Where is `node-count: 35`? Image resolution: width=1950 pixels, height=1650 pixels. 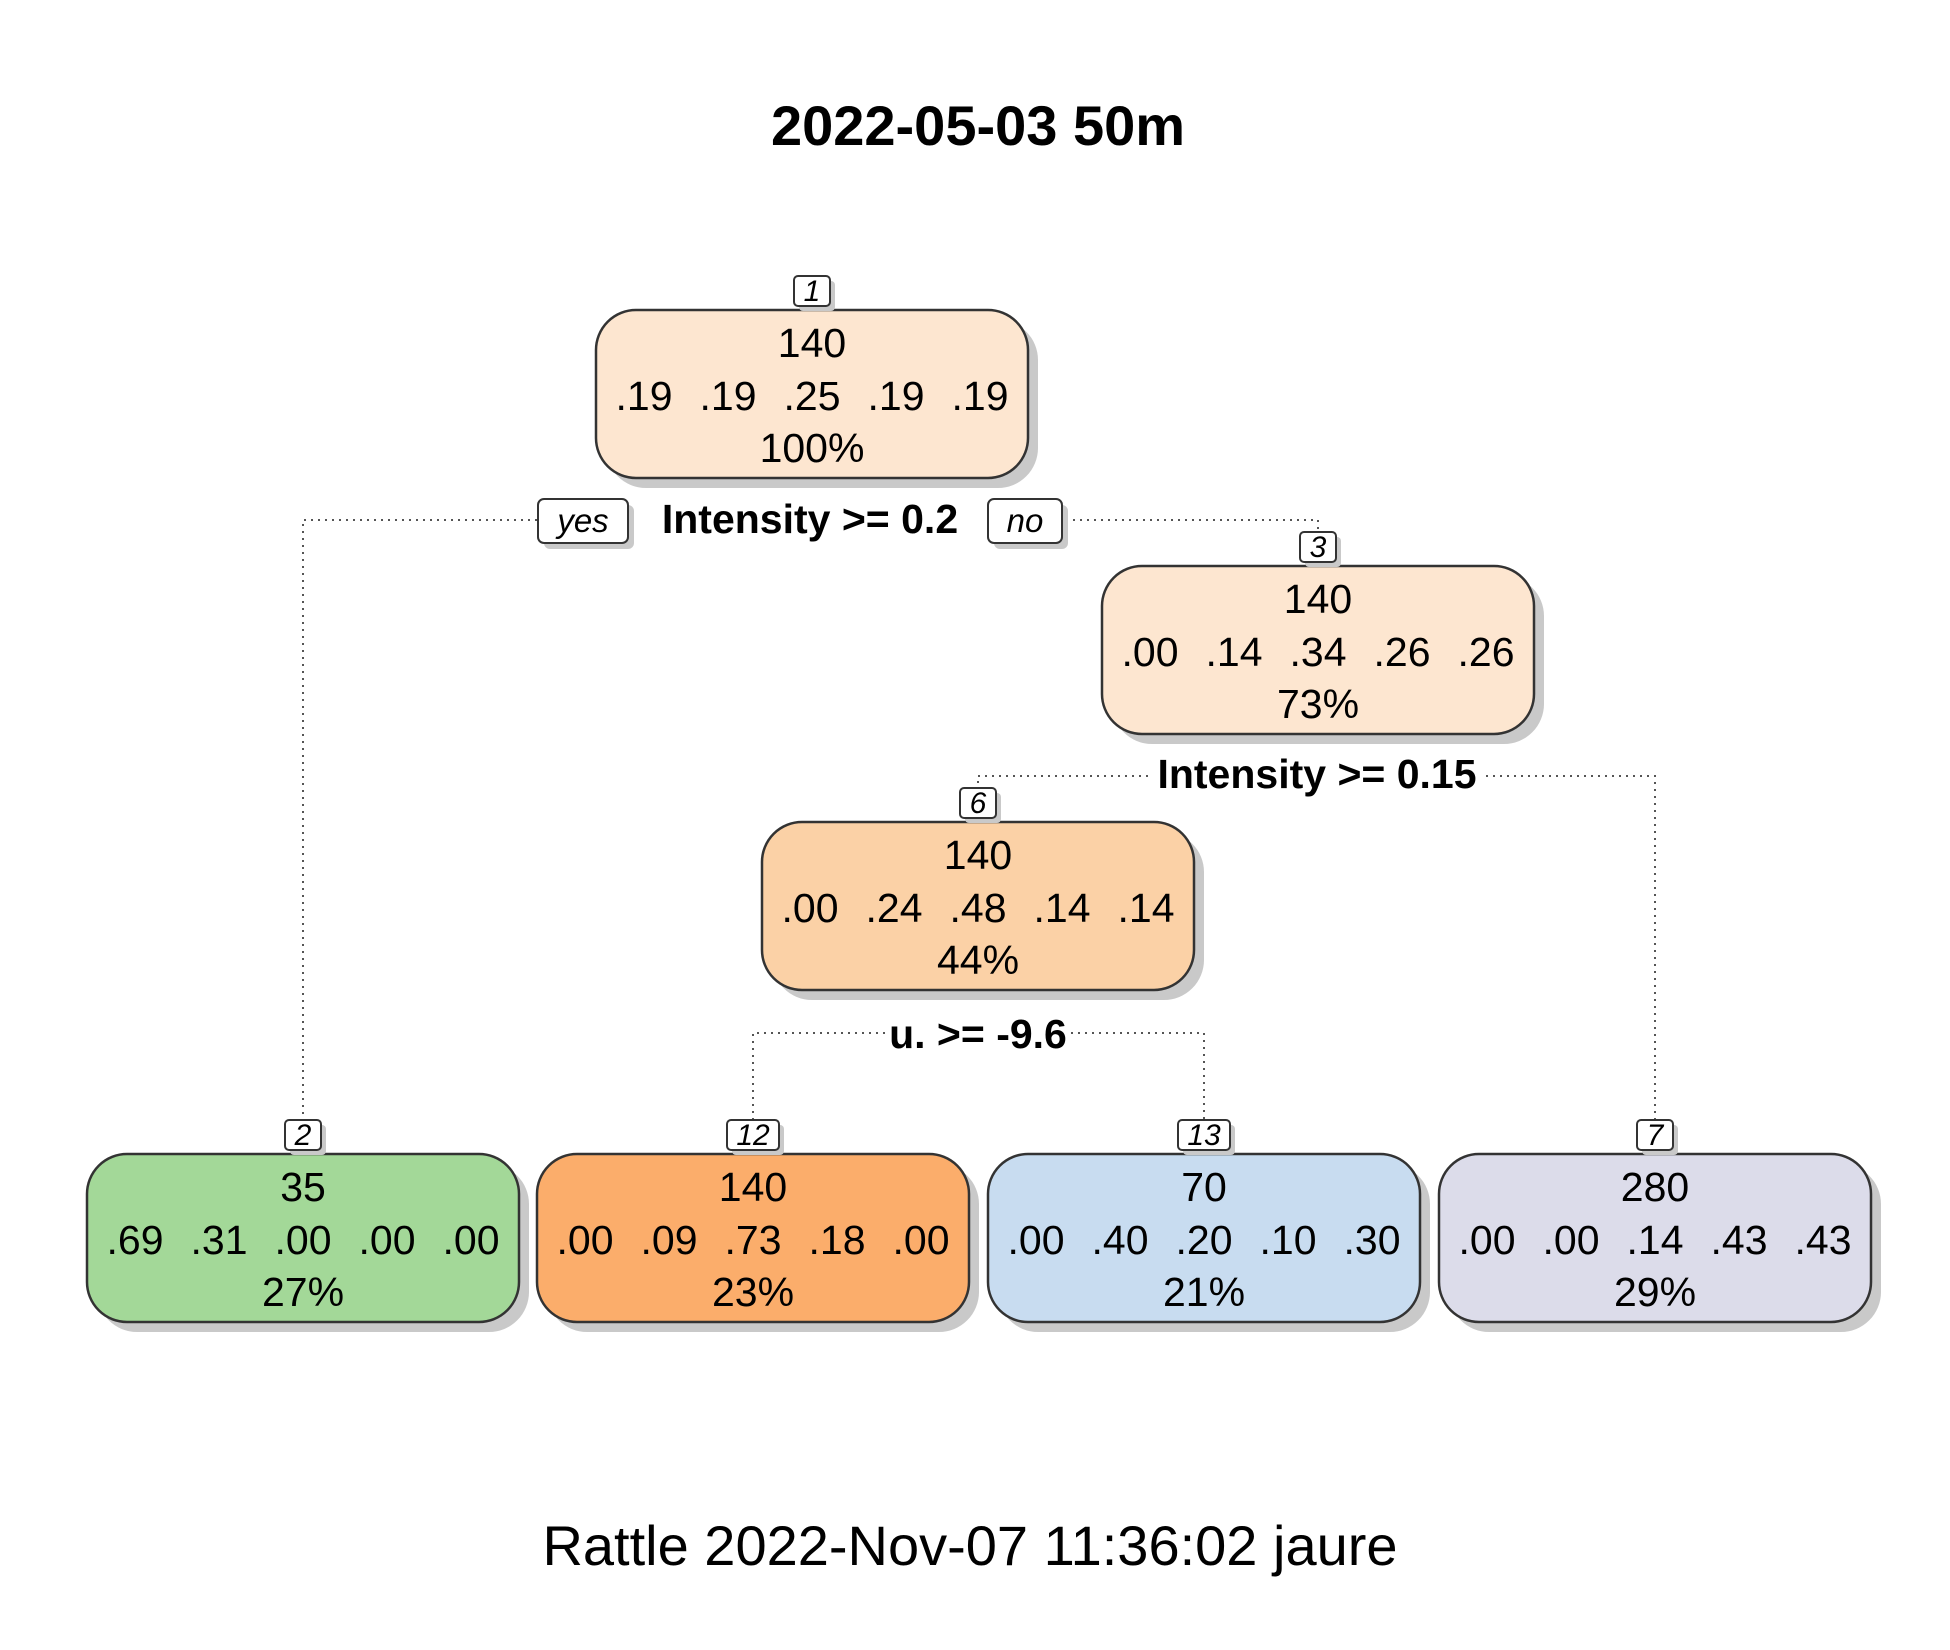 node-count: 35 is located at coordinates (303, 1187).